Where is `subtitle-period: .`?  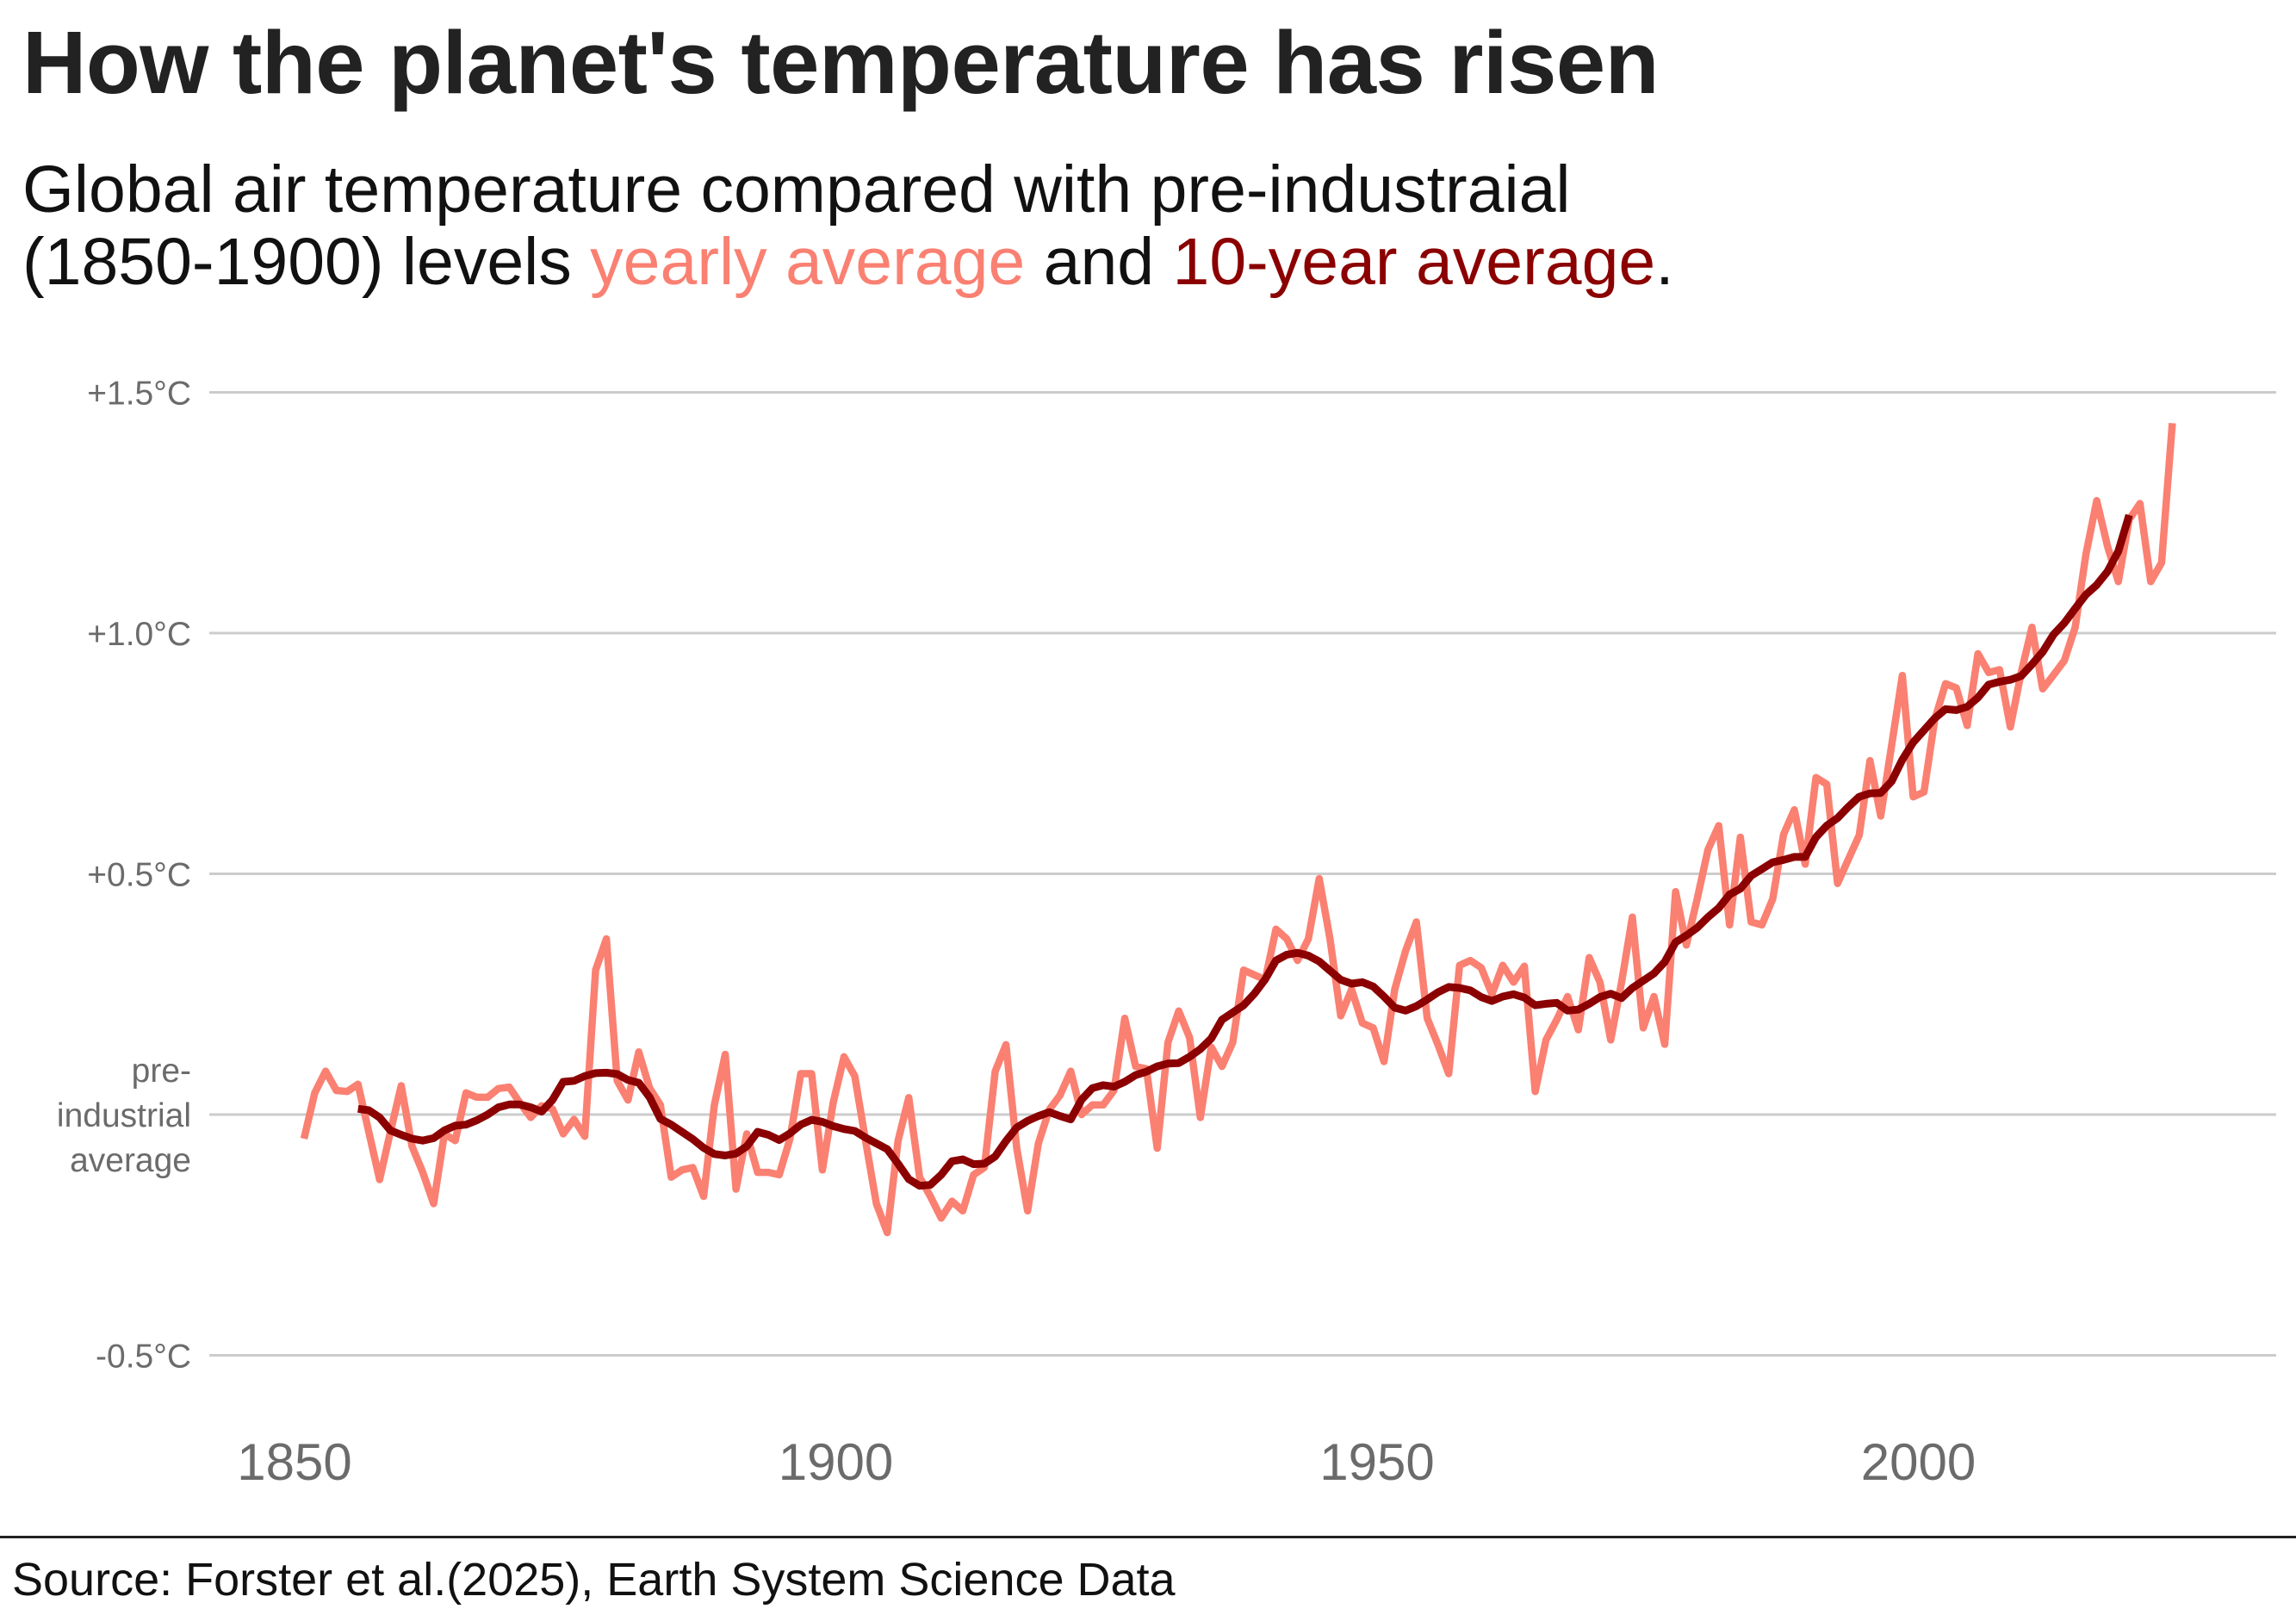 subtitle-period: . is located at coordinates (1664, 262).